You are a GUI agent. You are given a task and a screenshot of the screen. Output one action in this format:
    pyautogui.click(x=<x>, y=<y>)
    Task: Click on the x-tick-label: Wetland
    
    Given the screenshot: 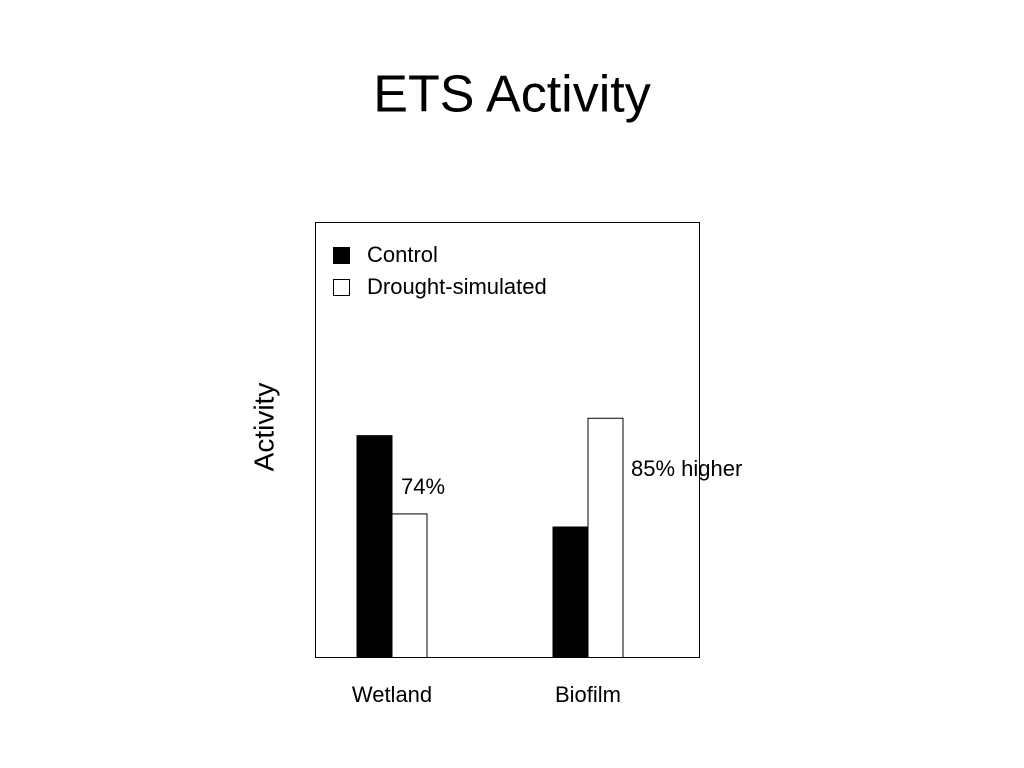 What is the action you would take?
    pyautogui.click(x=392, y=694)
    